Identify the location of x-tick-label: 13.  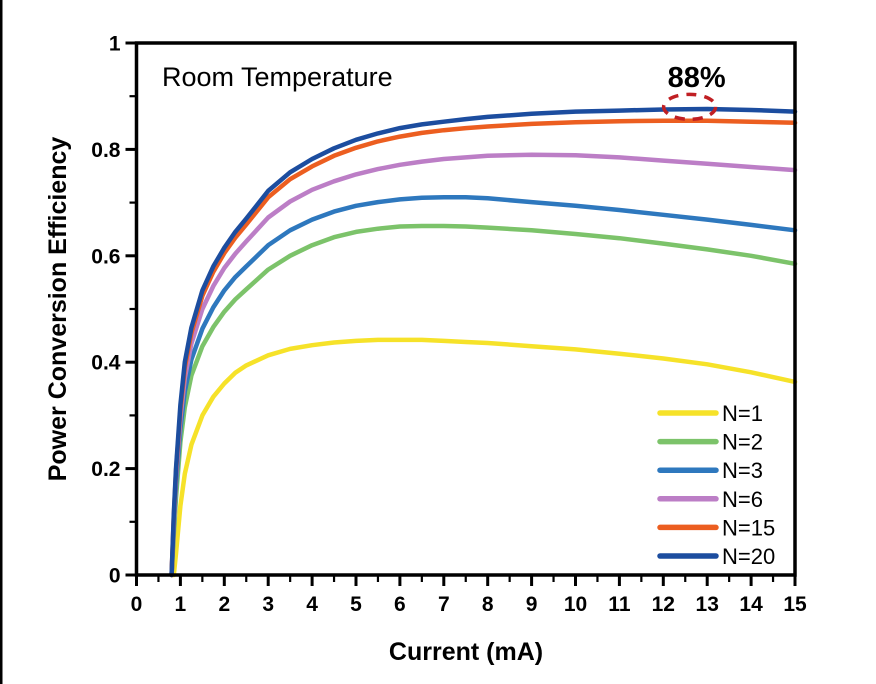
(707, 604).